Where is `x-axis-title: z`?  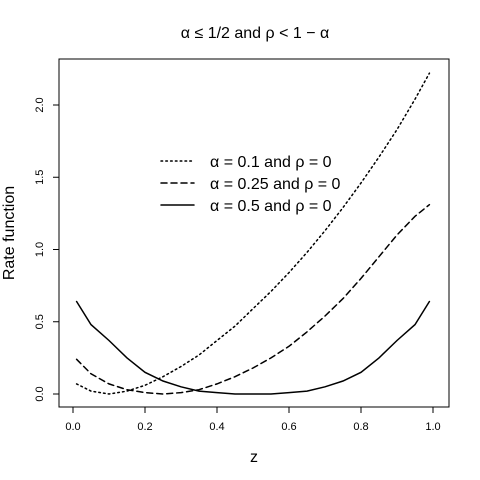 x-axis-title: z is located at coordinates (254, 457).